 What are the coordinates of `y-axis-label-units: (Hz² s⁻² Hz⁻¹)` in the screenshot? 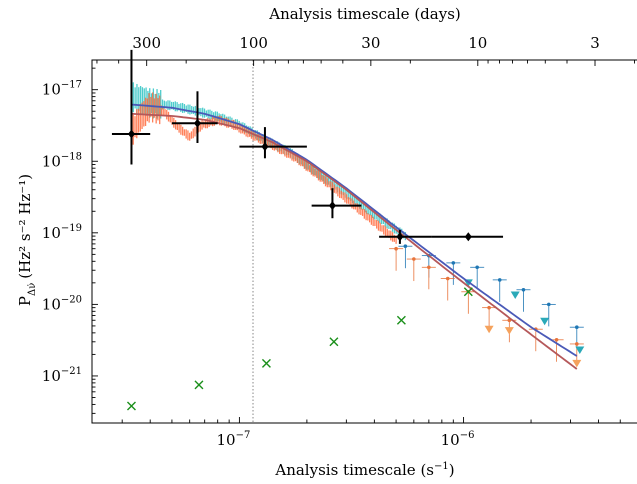 It's located at (25, 226).